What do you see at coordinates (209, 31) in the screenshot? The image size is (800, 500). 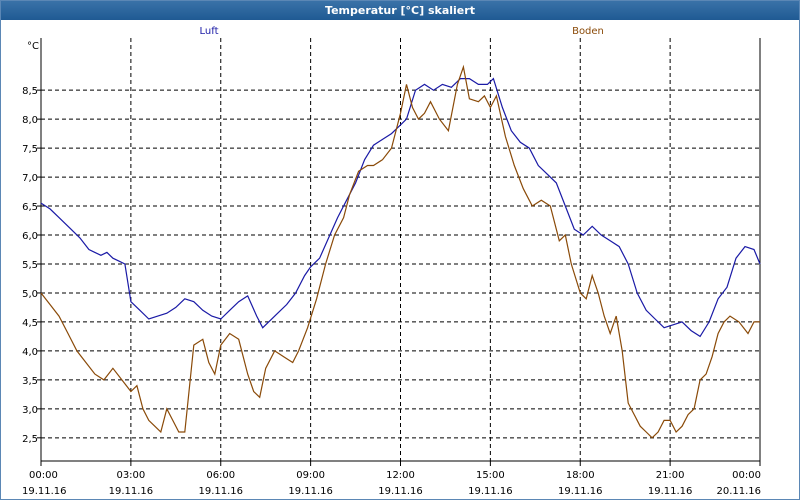 I see `legend-label-luft: Luft` at bounding box center [209, 31].